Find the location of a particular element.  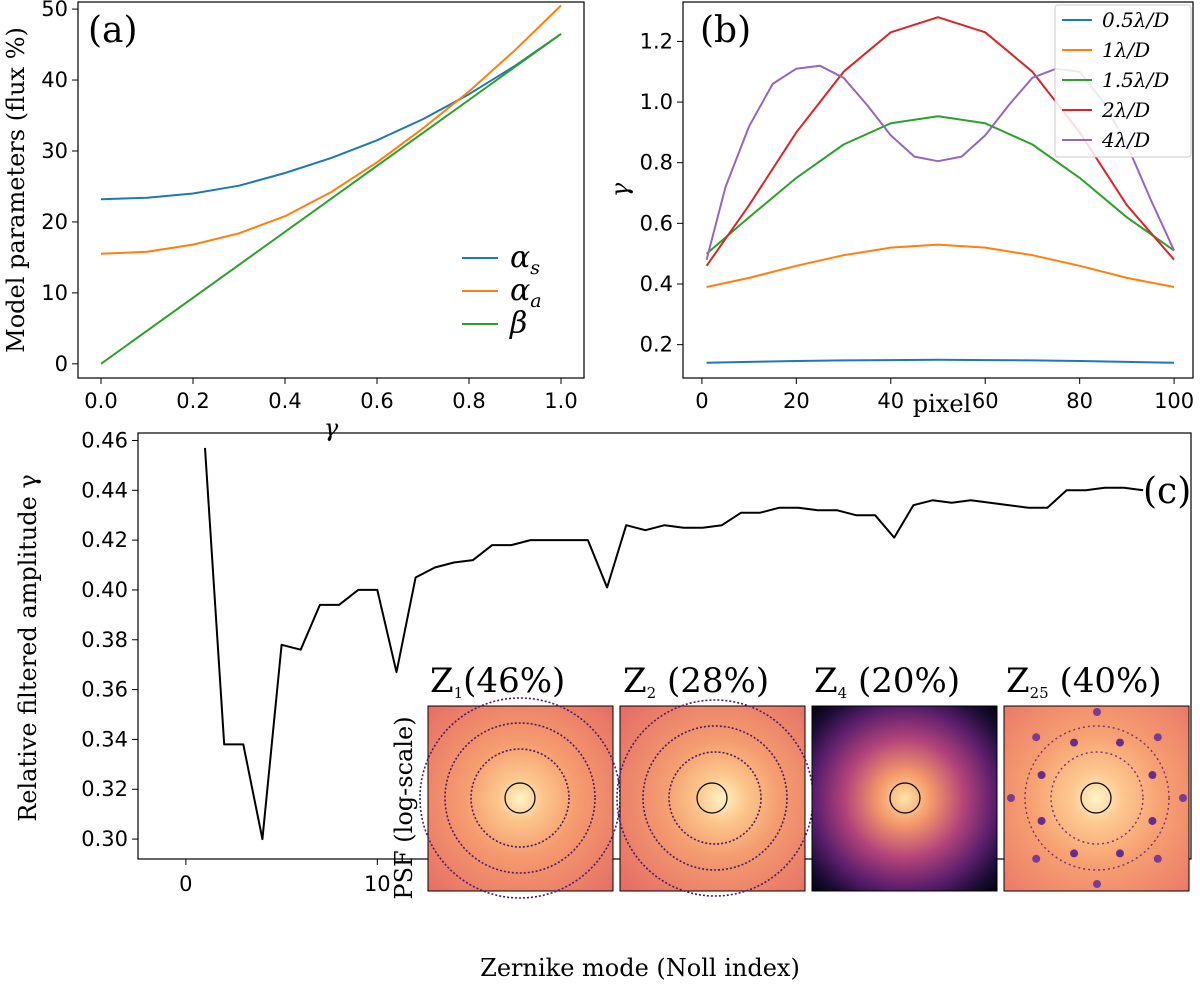

xtick-label-a-5: 1.0 is located at coordinates (560, 401).